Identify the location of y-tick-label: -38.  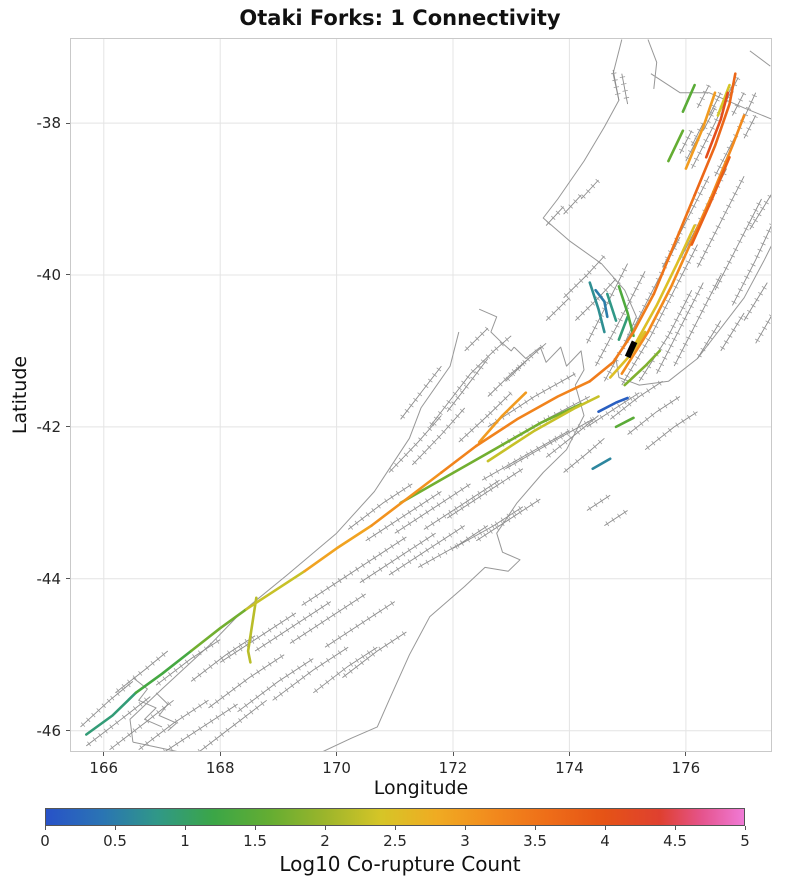
(49, 123).